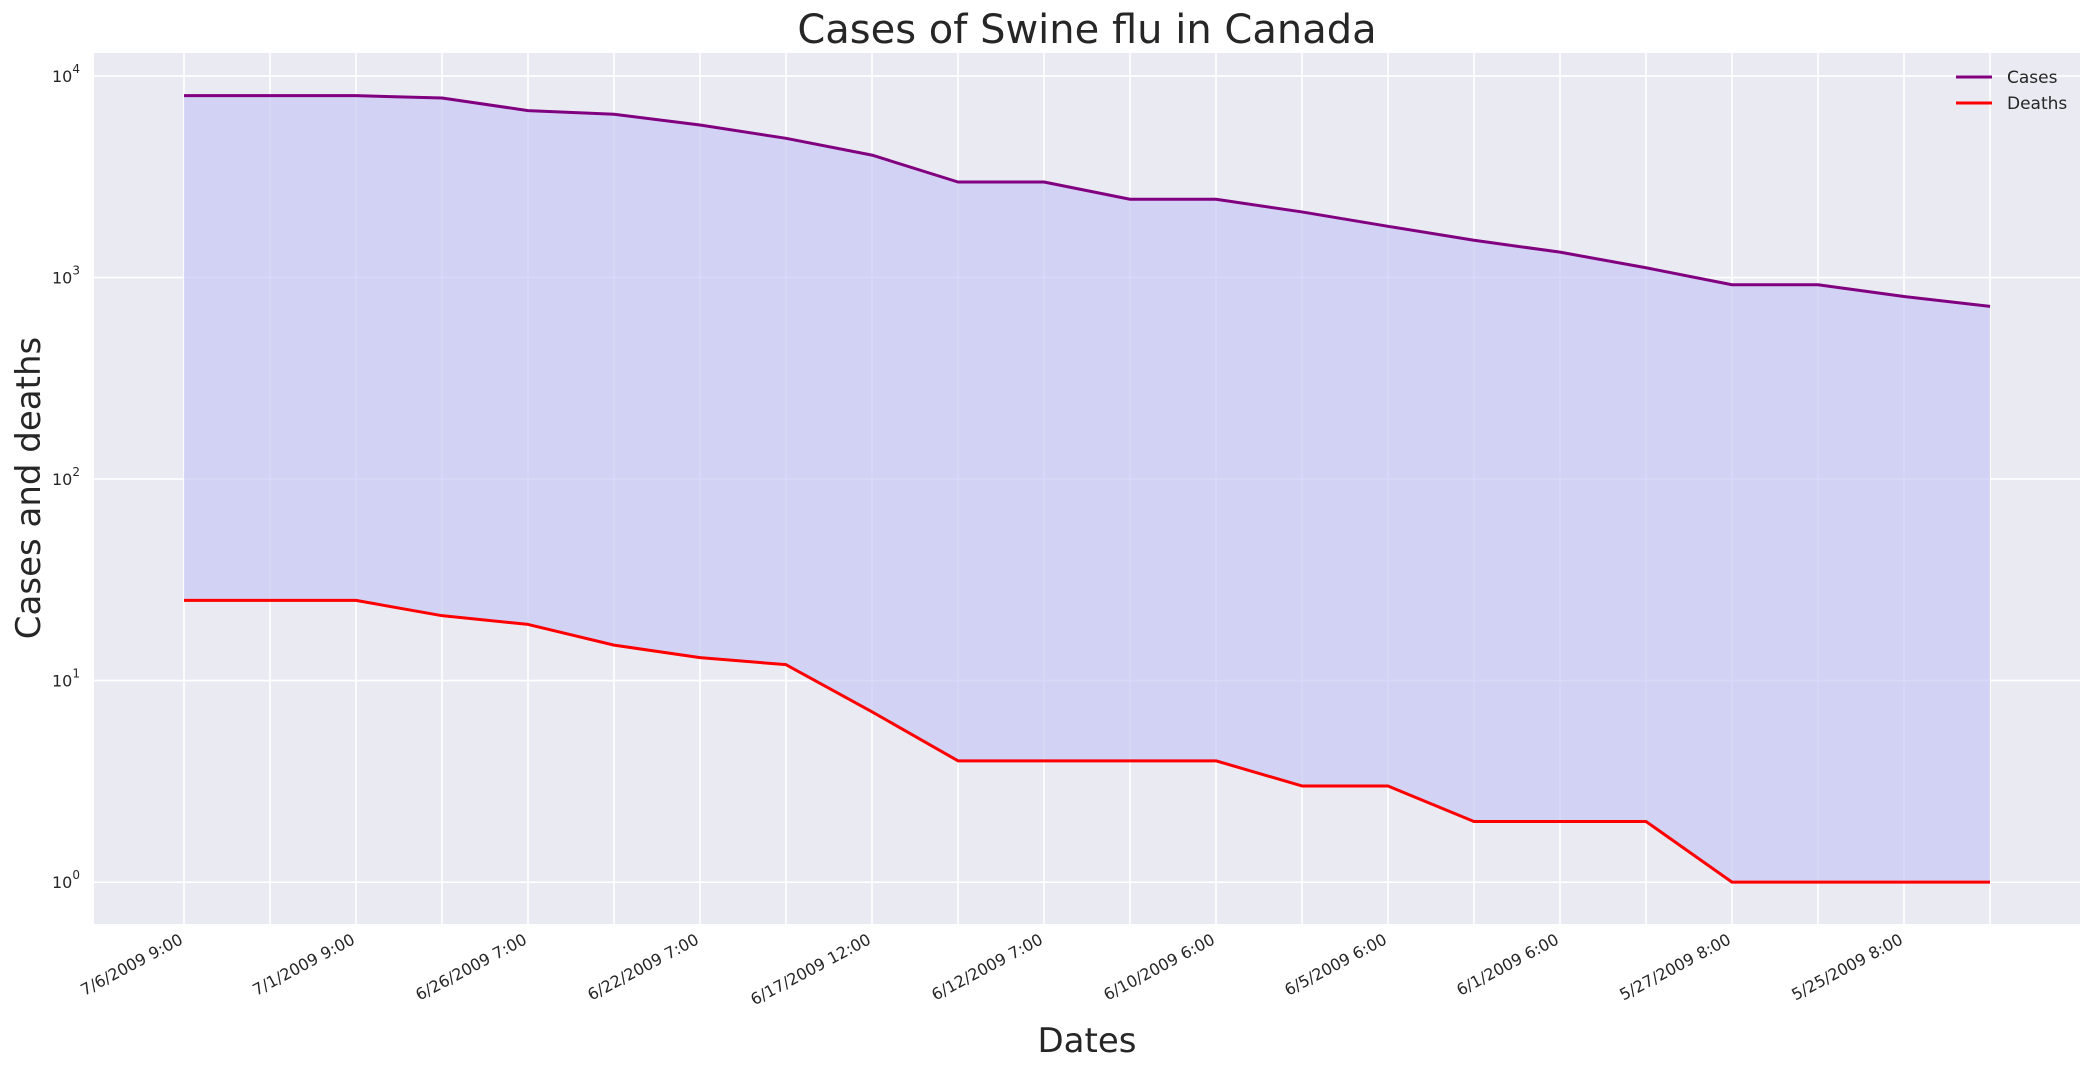 The image size is (2090, 1069). I want to click on chart-title: Cases of Swine flu in Canada, so click(1086, 30).